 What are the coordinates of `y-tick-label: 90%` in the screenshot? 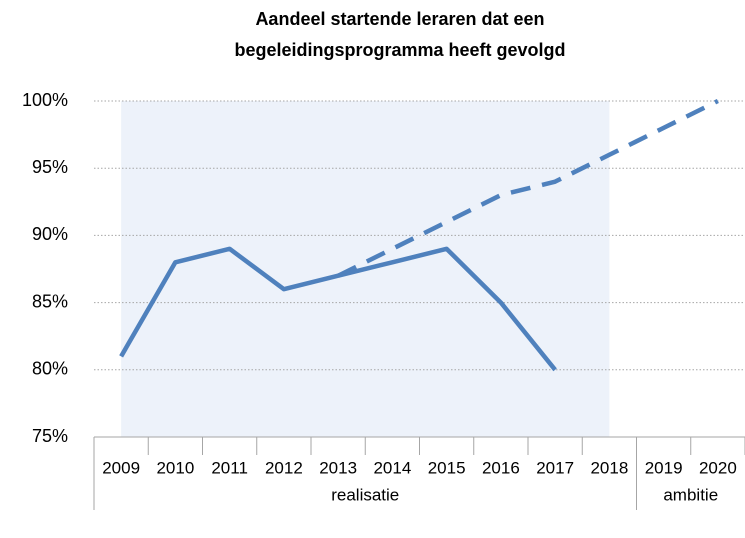 It's located at (50, 234).